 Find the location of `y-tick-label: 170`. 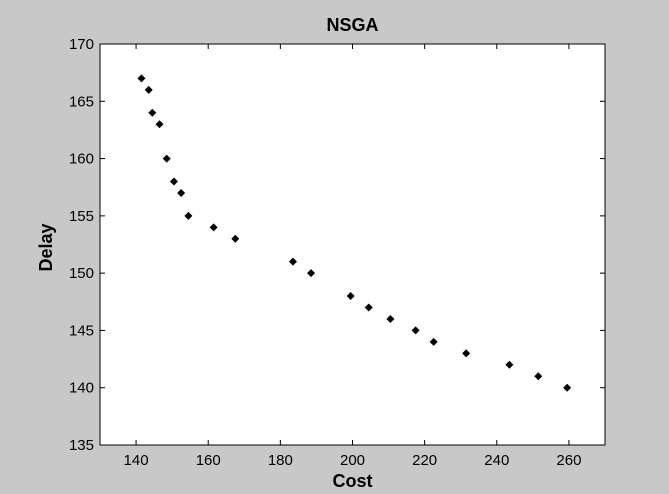

y-tick-label: 170 is located at coordinates (81, 44).